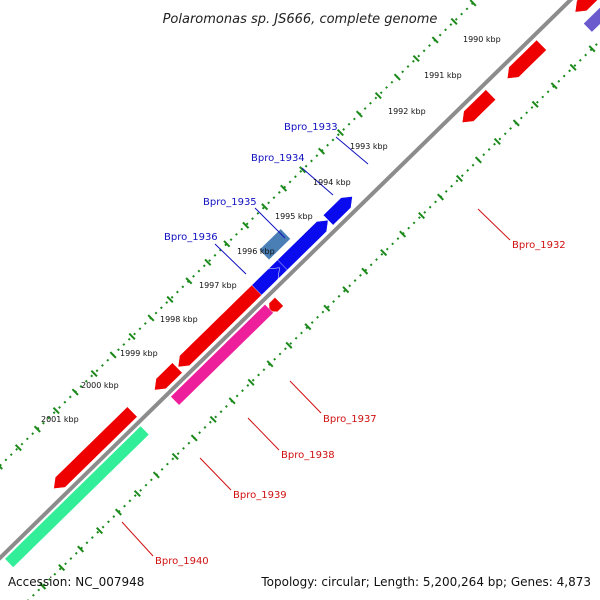 This screenshot has width=600, height=600. Describe the element at coordinates (76, 582) in the screenshot. I see `accession-text: Accession: NC_007948` at that location.